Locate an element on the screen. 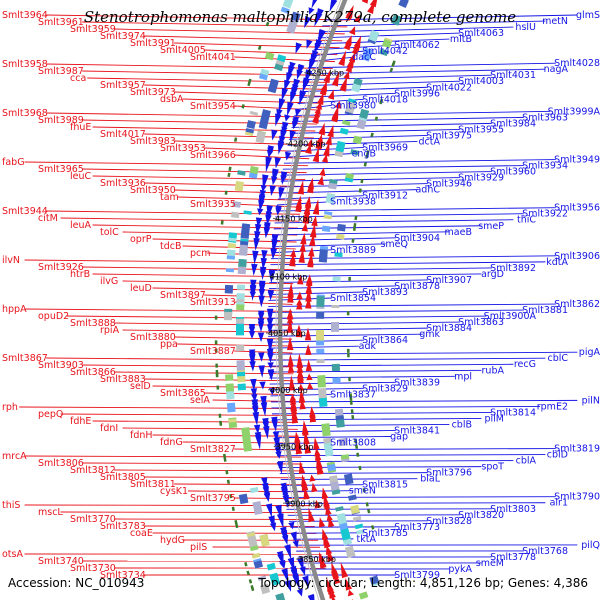  forward-gene-label: Smlt3968 is located at coordinates (25, 113).